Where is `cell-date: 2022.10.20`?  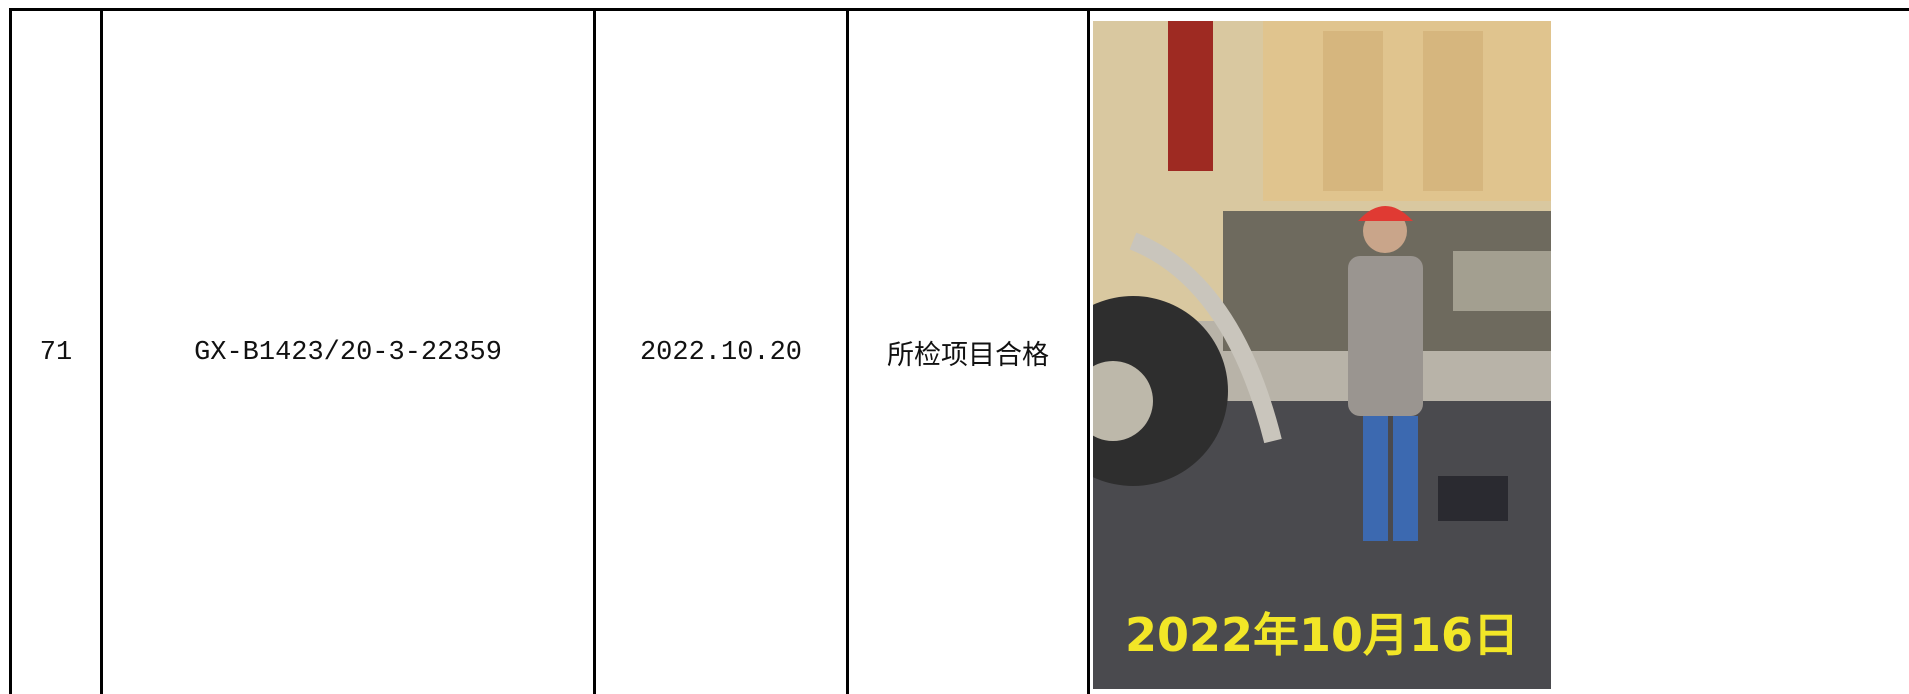 cell-date: 2022.10.20 is located at coordinates (721, 352).